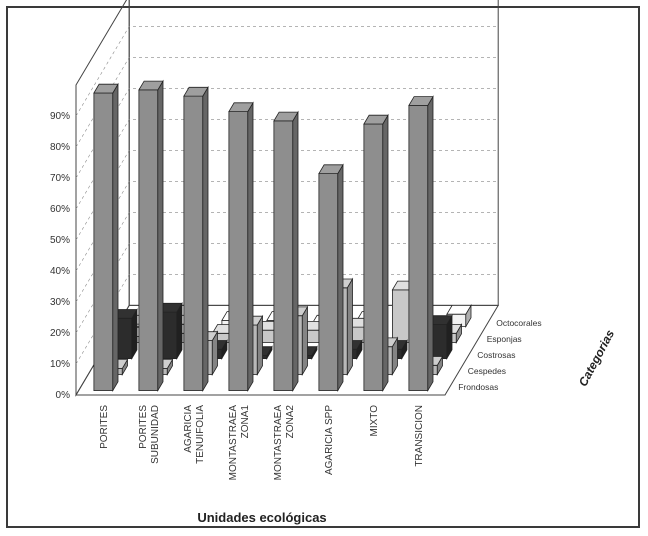 This screenshot has height=536, width=648. I want to click on x-category-label: AGARICIA TENUIFOLIA, so click(194, 434).